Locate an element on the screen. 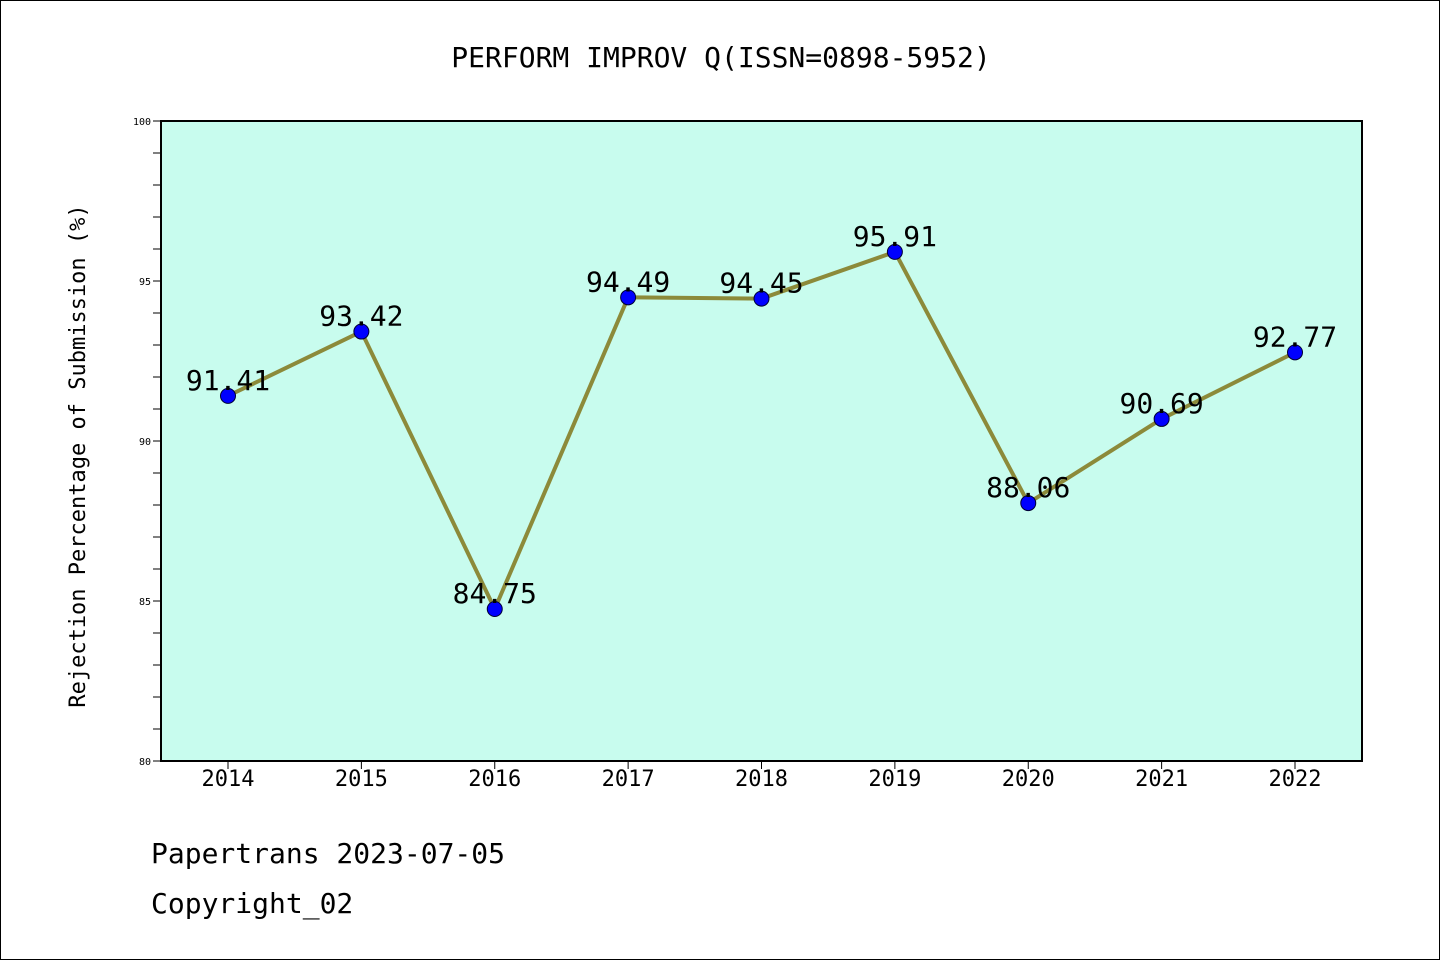  x-tick-label: 2019 is located at coordinates (894, 779).